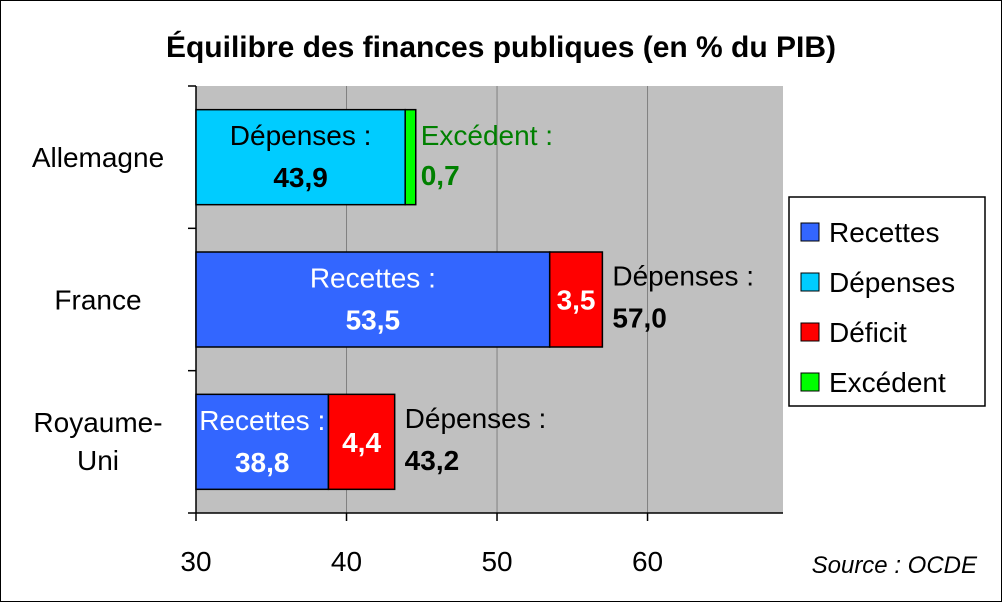 The image size is (1002, 602). Describe the element at coordinates (301, 135) in the screenshot. I see `data-label-title: Dépenses :` at that location.